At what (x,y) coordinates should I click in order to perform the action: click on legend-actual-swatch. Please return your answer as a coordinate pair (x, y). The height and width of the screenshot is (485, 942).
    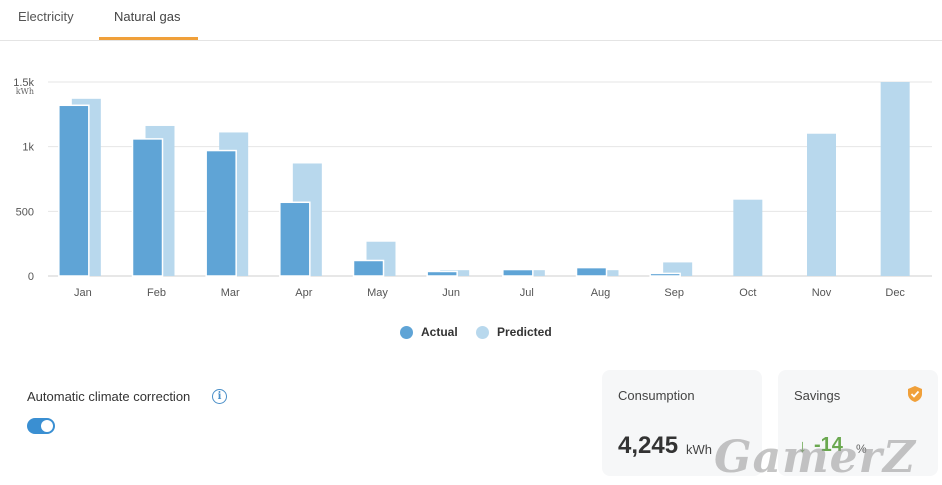
    Looking at the image, I should click on (406, 332).